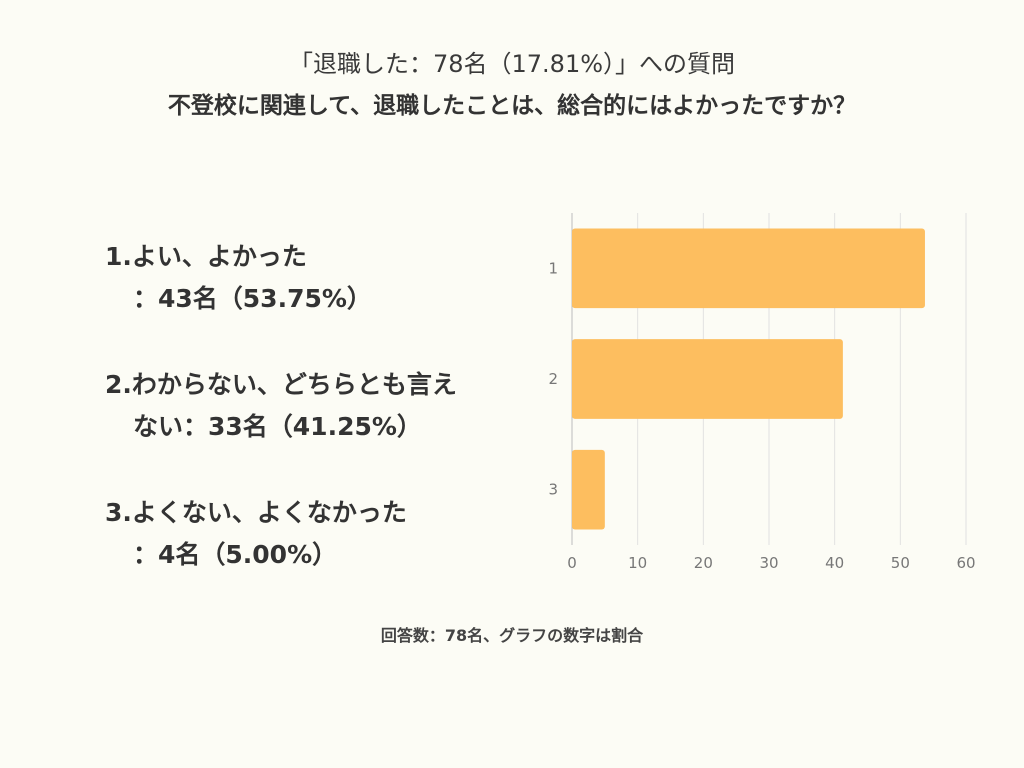  I want to click on chart-title: 不登校に関連して、退職したことは、総合的にはよかったですか？, so click(512, 106).